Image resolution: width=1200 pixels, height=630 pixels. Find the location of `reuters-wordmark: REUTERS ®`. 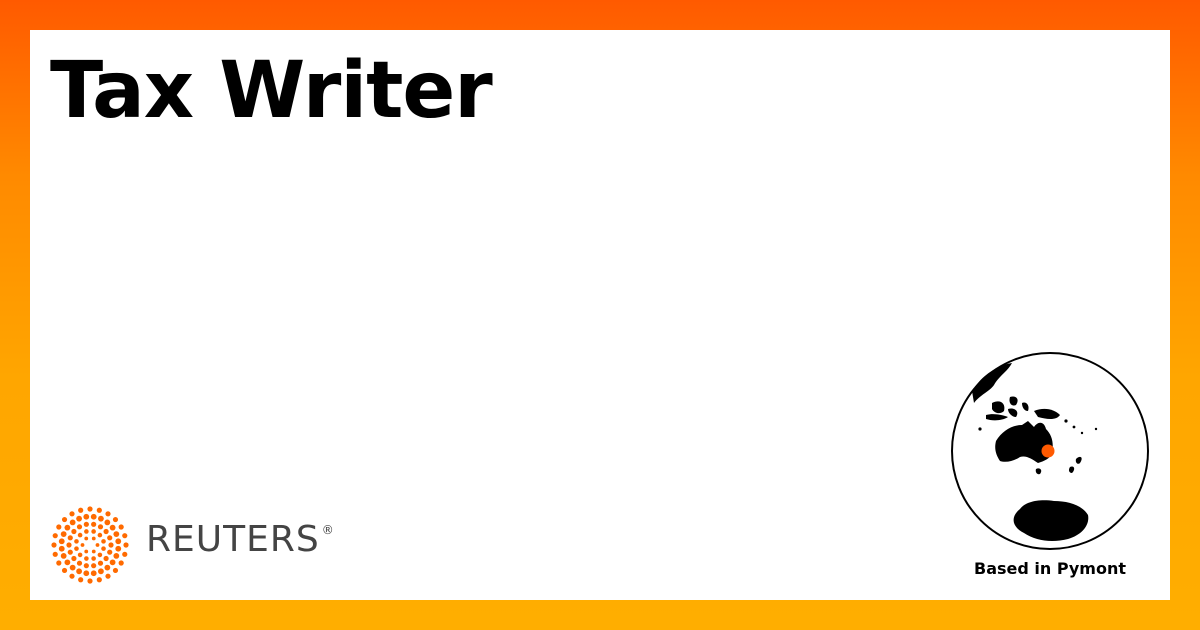

reuters-wordmark: REUTERS ® is located at coordinates (240, 540).